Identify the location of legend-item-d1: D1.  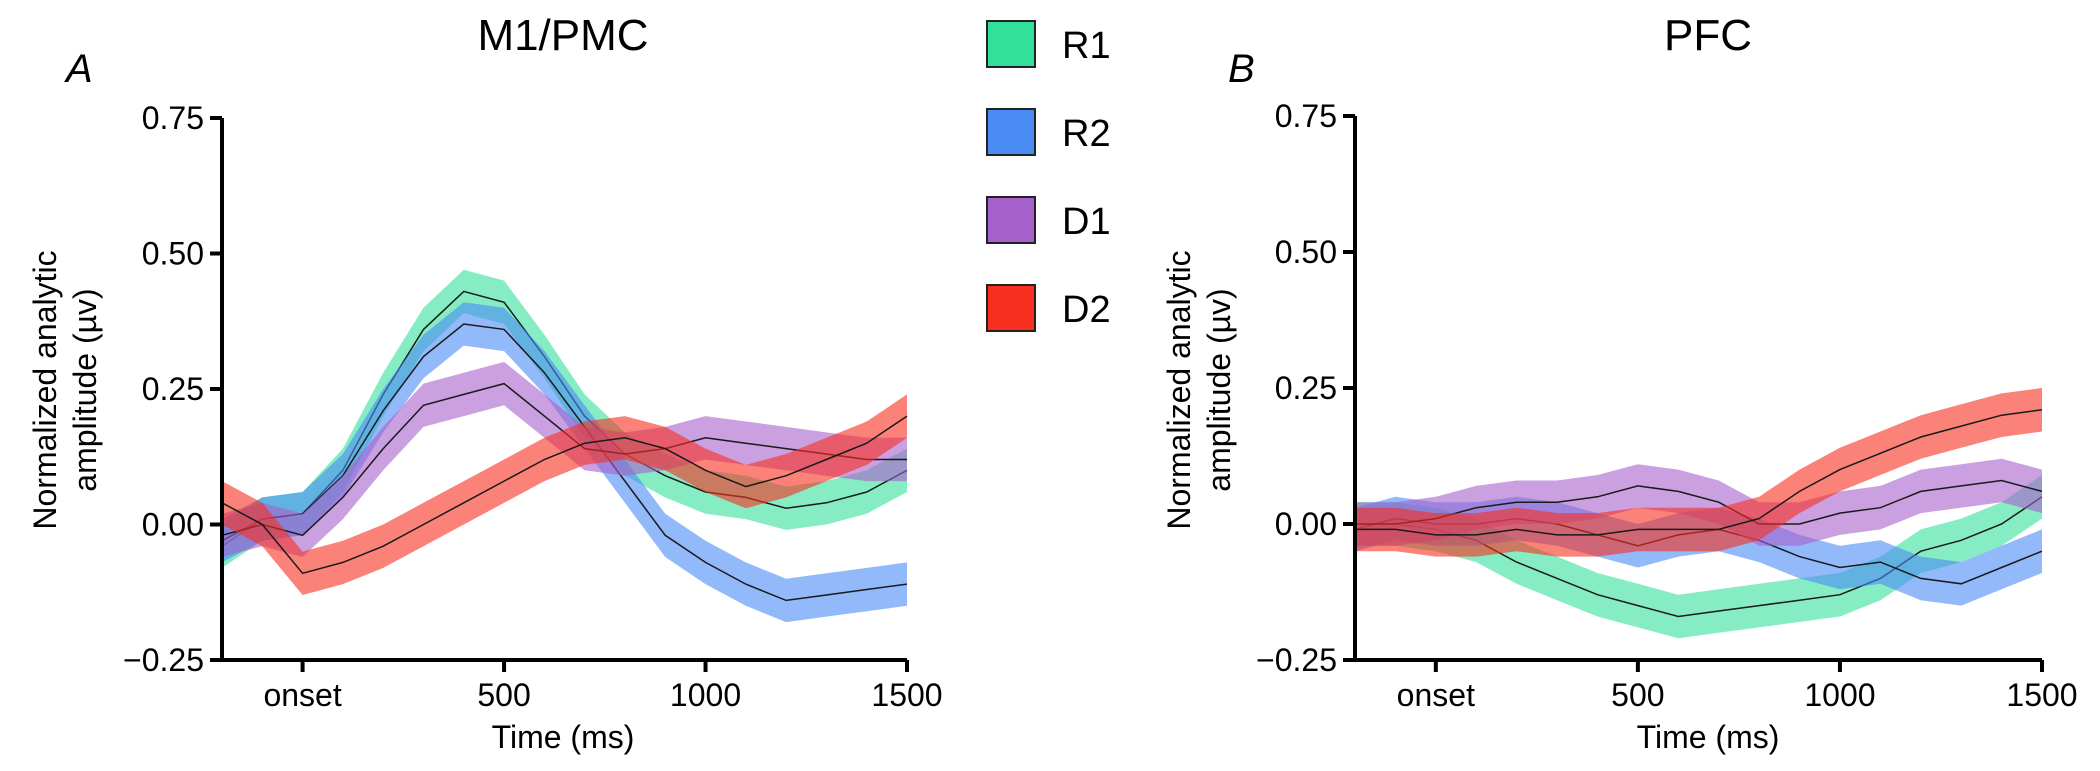
(1048, 220).